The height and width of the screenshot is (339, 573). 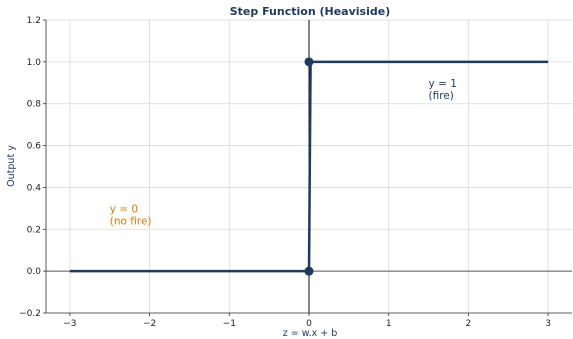 I want to click on y-tick-label: 0.6, so click(x=34, y=147).